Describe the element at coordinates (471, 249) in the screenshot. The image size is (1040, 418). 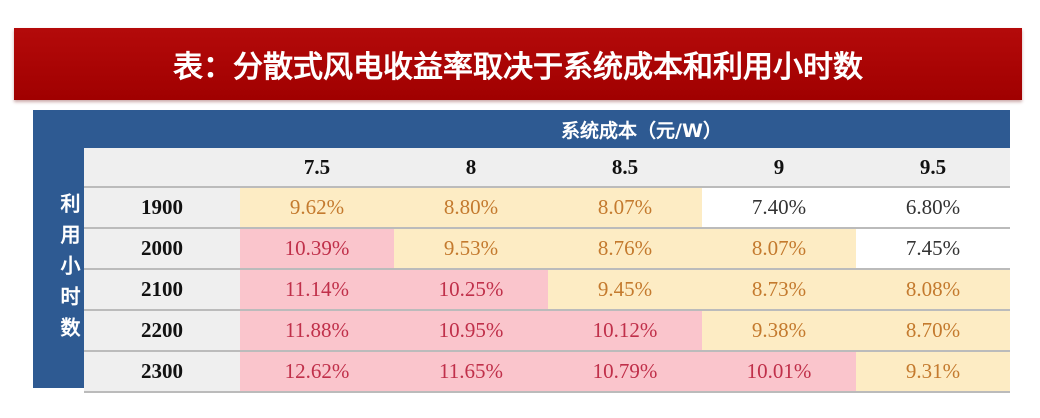
I see `table-cell: 9.53%` at that location.